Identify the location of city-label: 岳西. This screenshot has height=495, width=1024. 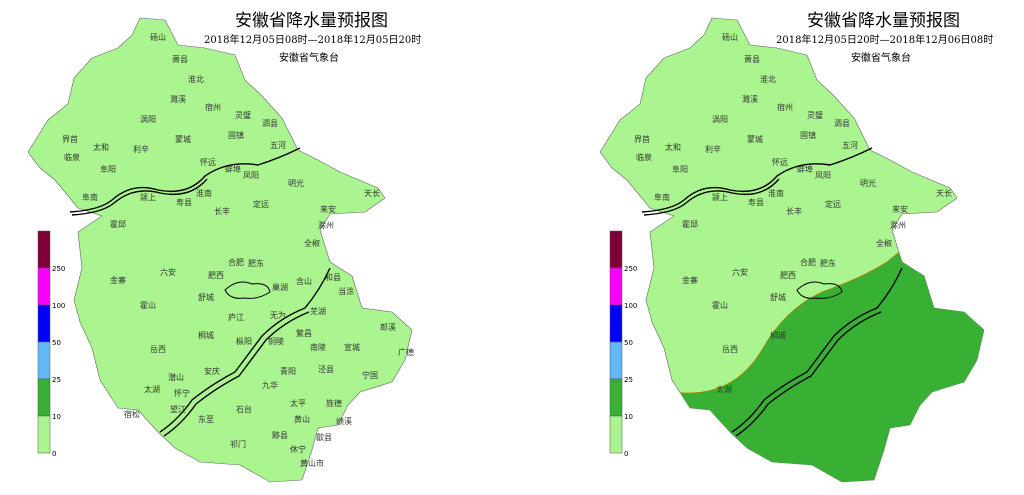
(730, 349).